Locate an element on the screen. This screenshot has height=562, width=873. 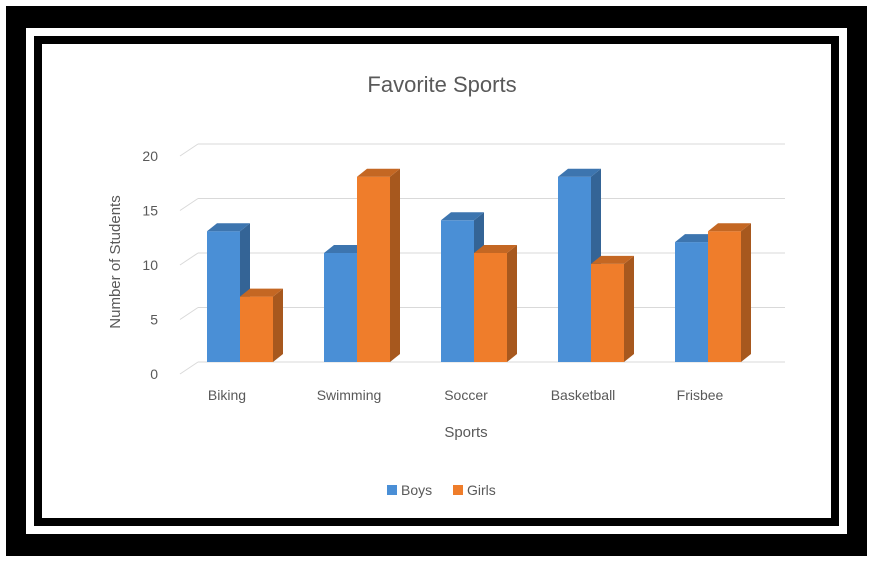
legend-swatch-girls is located at coordinates (458, 490).